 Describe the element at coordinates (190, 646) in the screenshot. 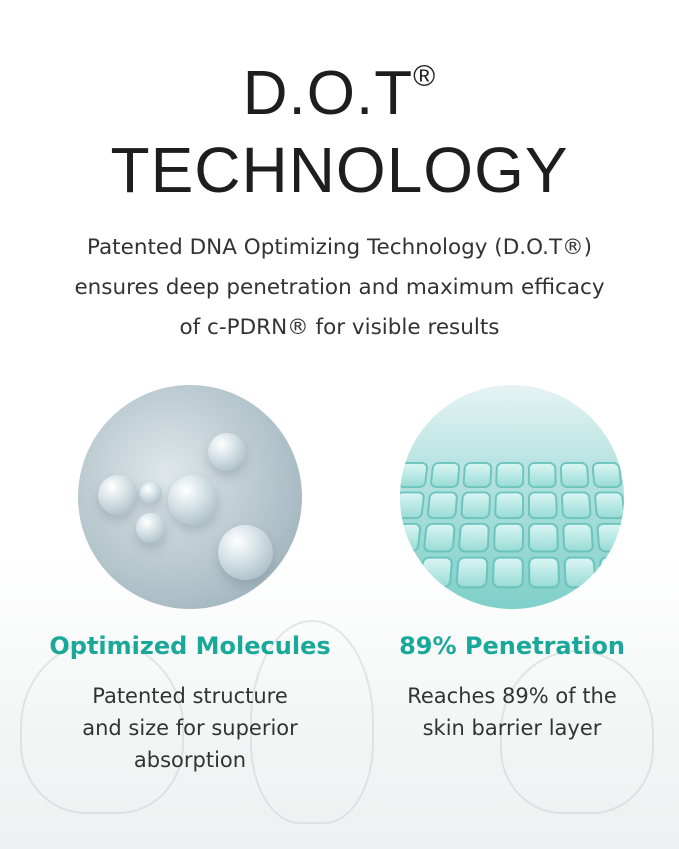

I see `feature-title-molecules: Optimized Molecules` at that location.